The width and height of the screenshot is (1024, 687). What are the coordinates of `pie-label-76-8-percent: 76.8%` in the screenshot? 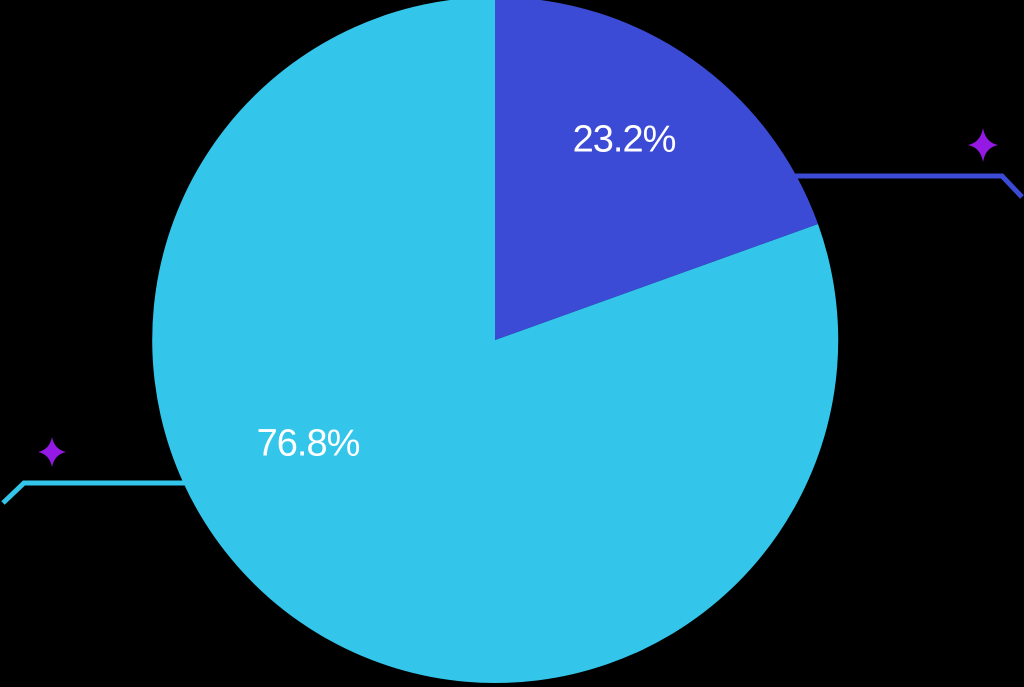 It's located at (308, 443).